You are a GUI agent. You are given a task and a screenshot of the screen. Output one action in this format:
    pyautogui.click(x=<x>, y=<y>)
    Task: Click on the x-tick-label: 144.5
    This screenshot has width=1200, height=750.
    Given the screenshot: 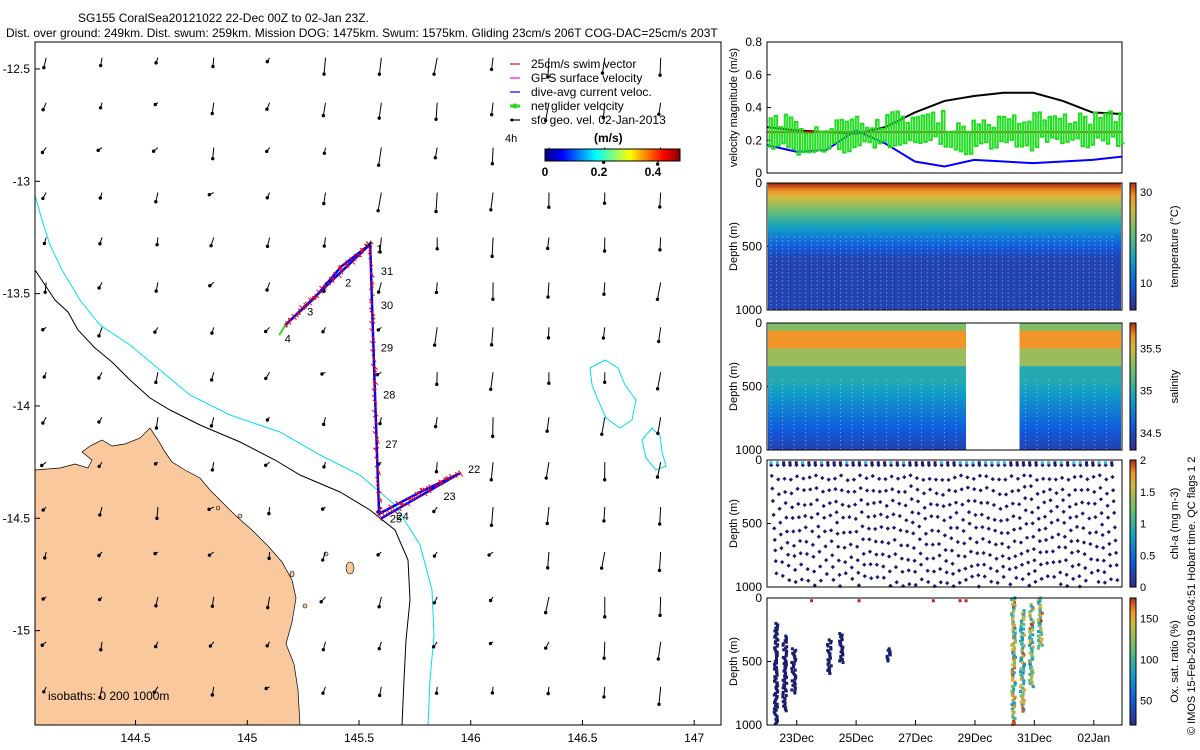 What is the action you would take?
    pyautogui.click(x=136, y=738)
    